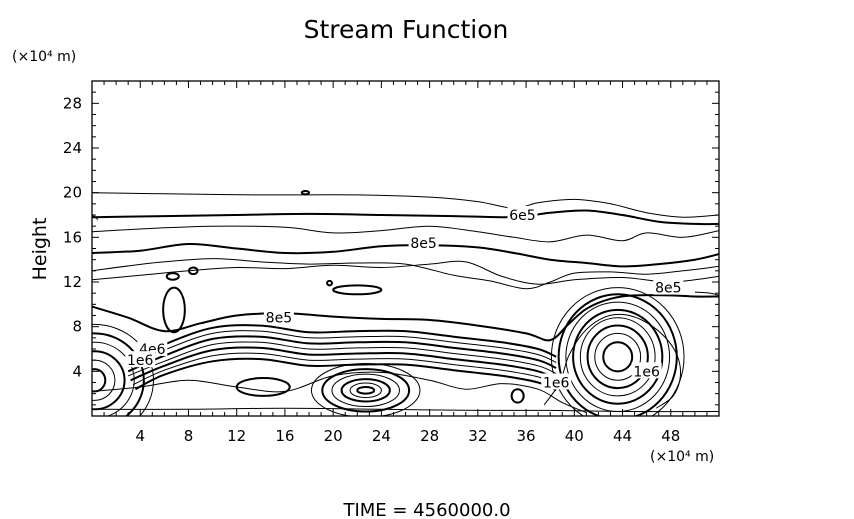  Describe the element at coordinates (40, 249) in the screenshot. I see `y-axis-label: Height` at that location.